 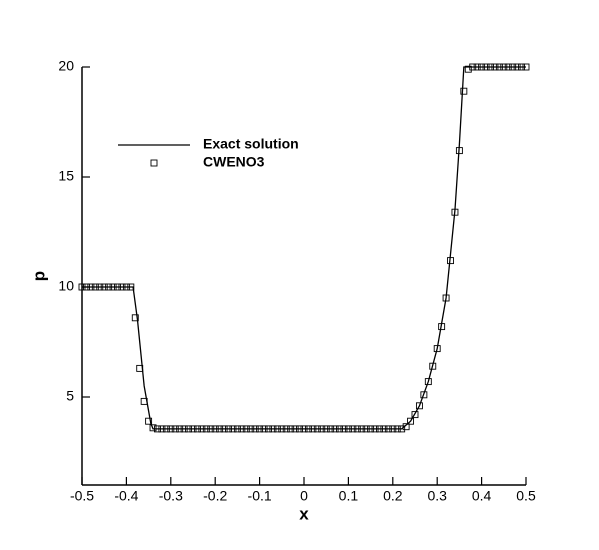 What do you see at coordinates (234, 162) in the screenshot?
I see `legend-label: CWENO3` at bounding box center [234, 162].